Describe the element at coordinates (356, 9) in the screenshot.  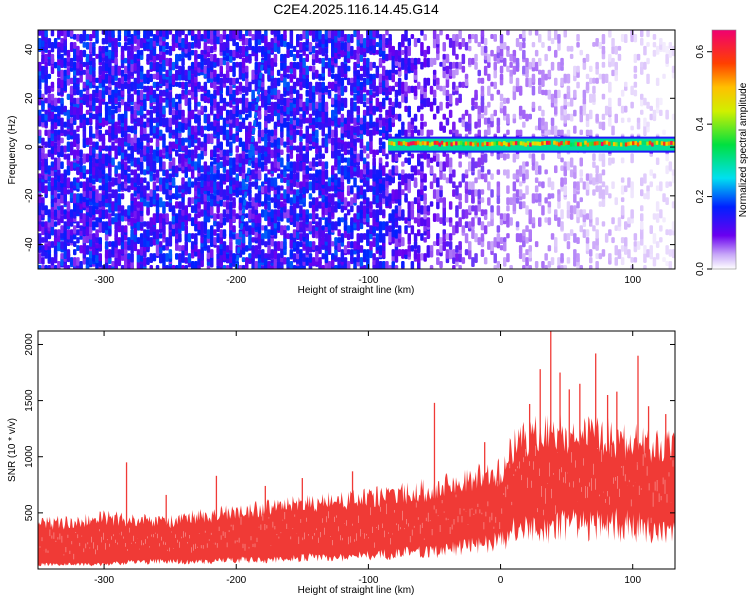
I see `chart-title: C2E4.2025.116.14.45.G14` at that location.